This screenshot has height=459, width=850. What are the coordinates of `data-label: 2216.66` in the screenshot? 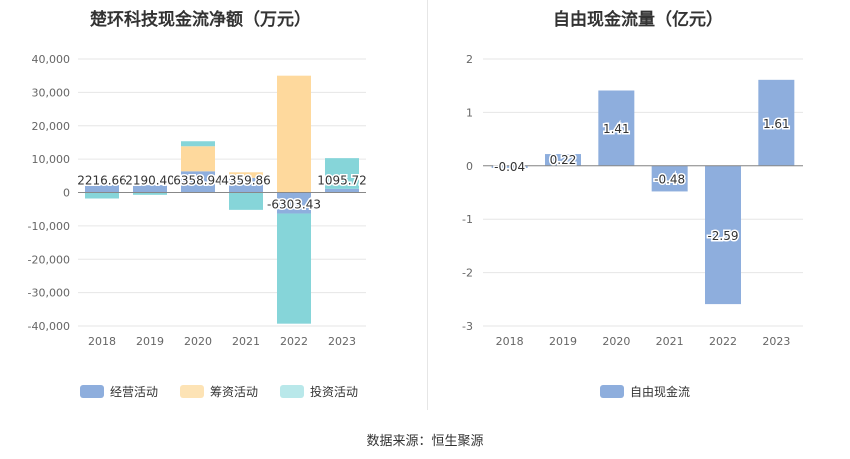 It's located at (102, 181).